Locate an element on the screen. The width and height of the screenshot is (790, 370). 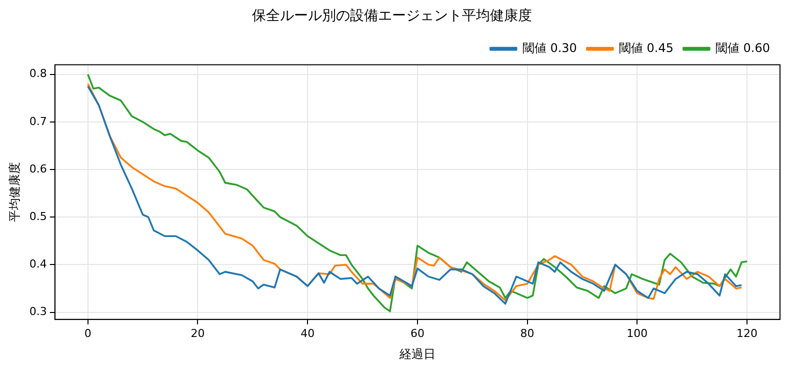
x-tick-label: 40 is located at coordinates (307, 333).